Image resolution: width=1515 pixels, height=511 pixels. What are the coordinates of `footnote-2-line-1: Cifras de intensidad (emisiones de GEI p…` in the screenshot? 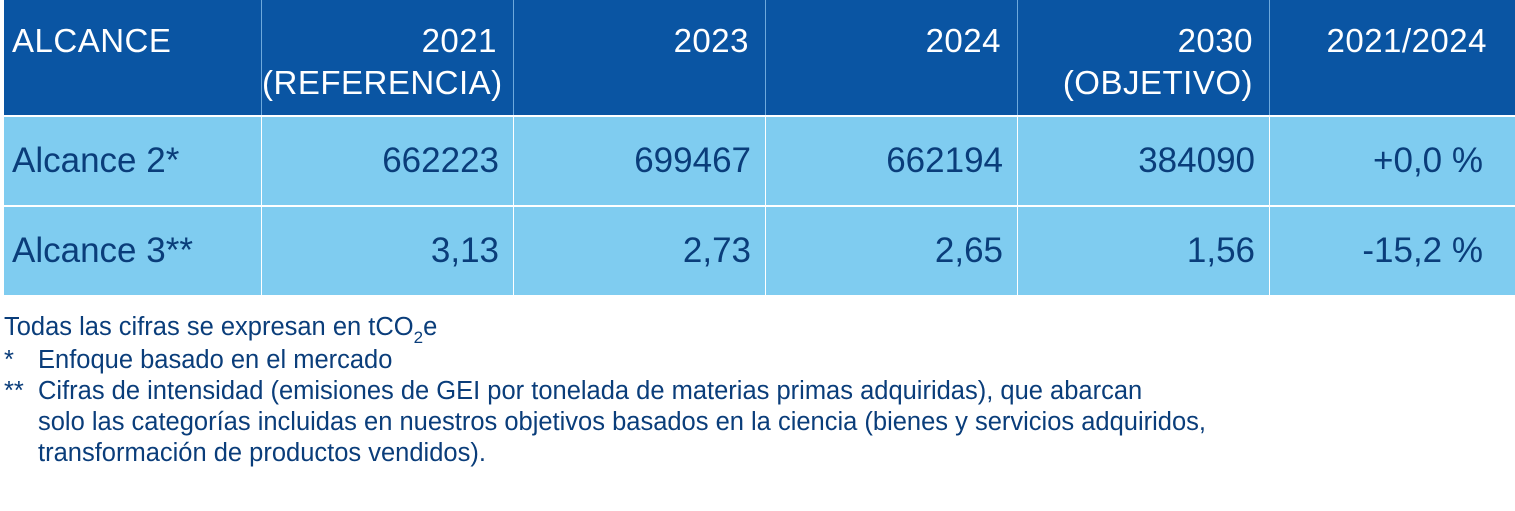 It's located at (590, 391).